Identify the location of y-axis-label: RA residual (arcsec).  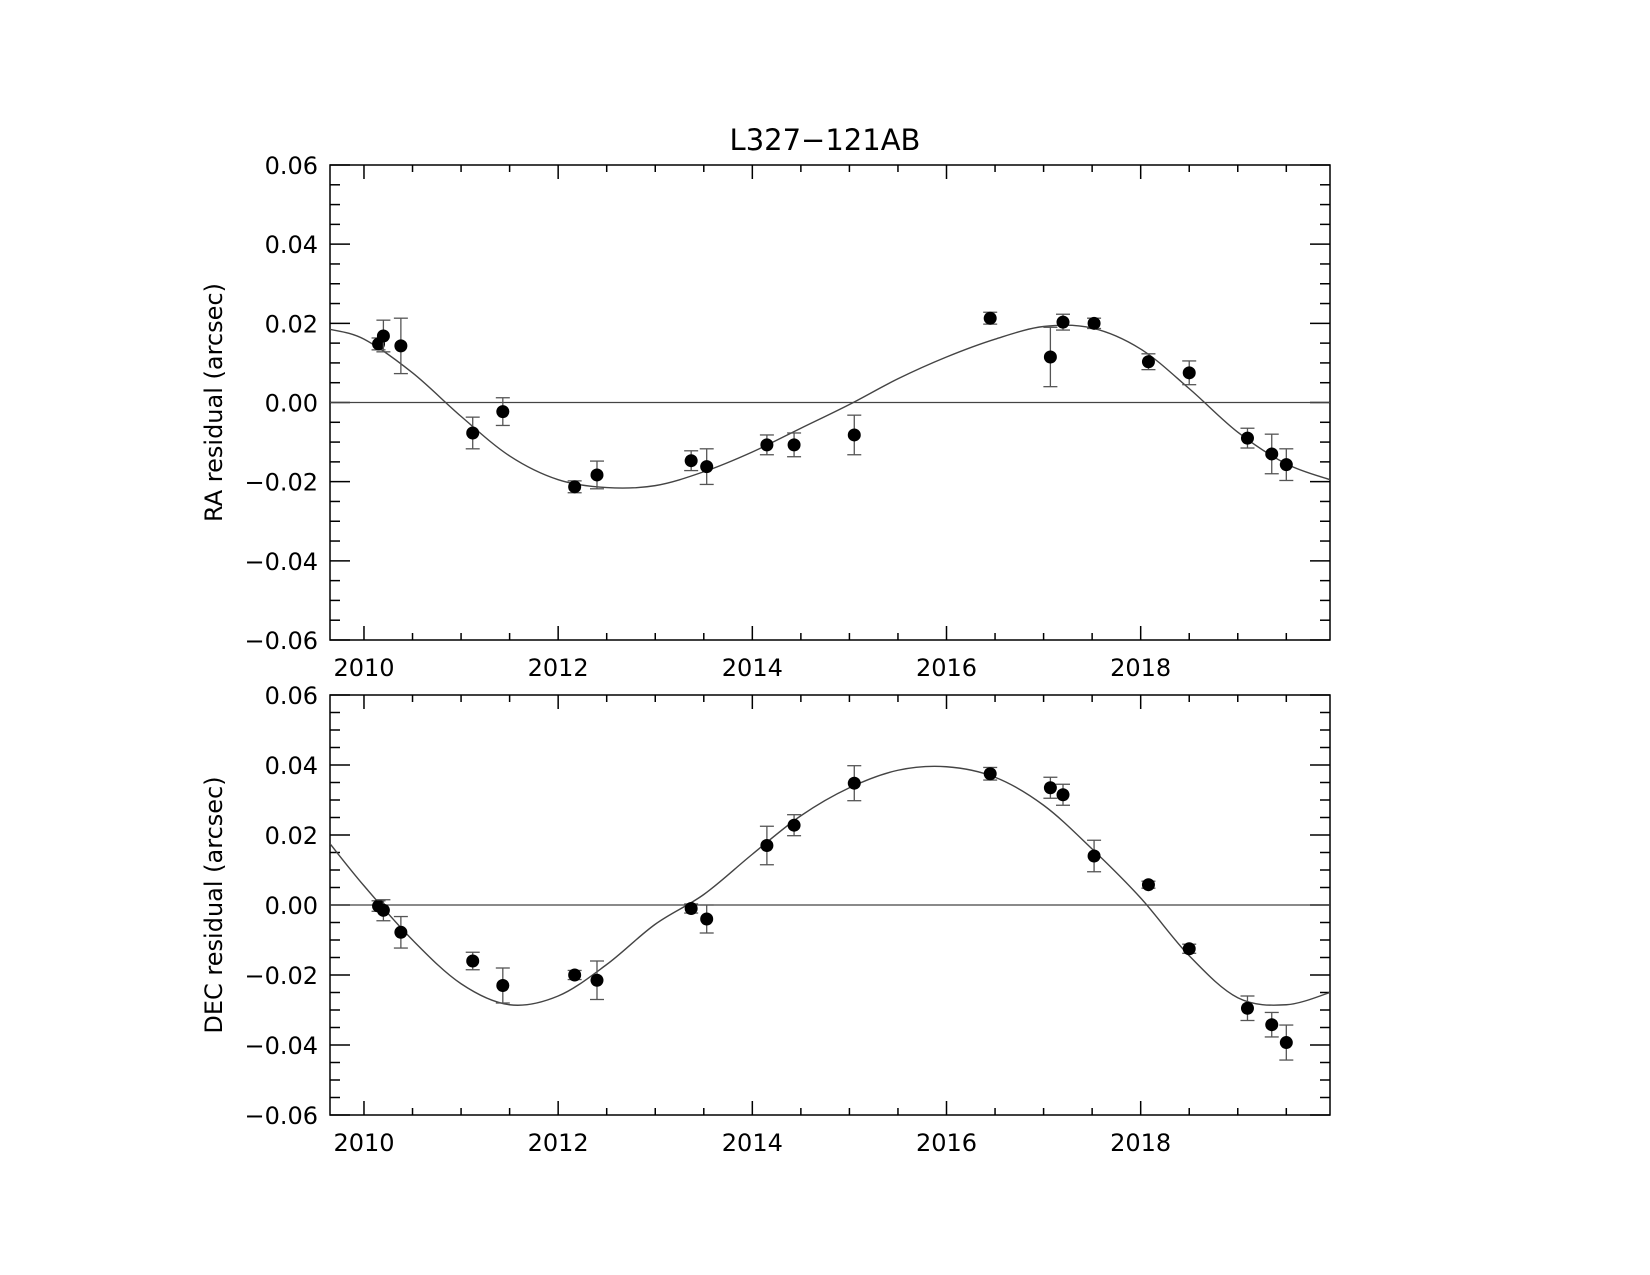
(214, 402).